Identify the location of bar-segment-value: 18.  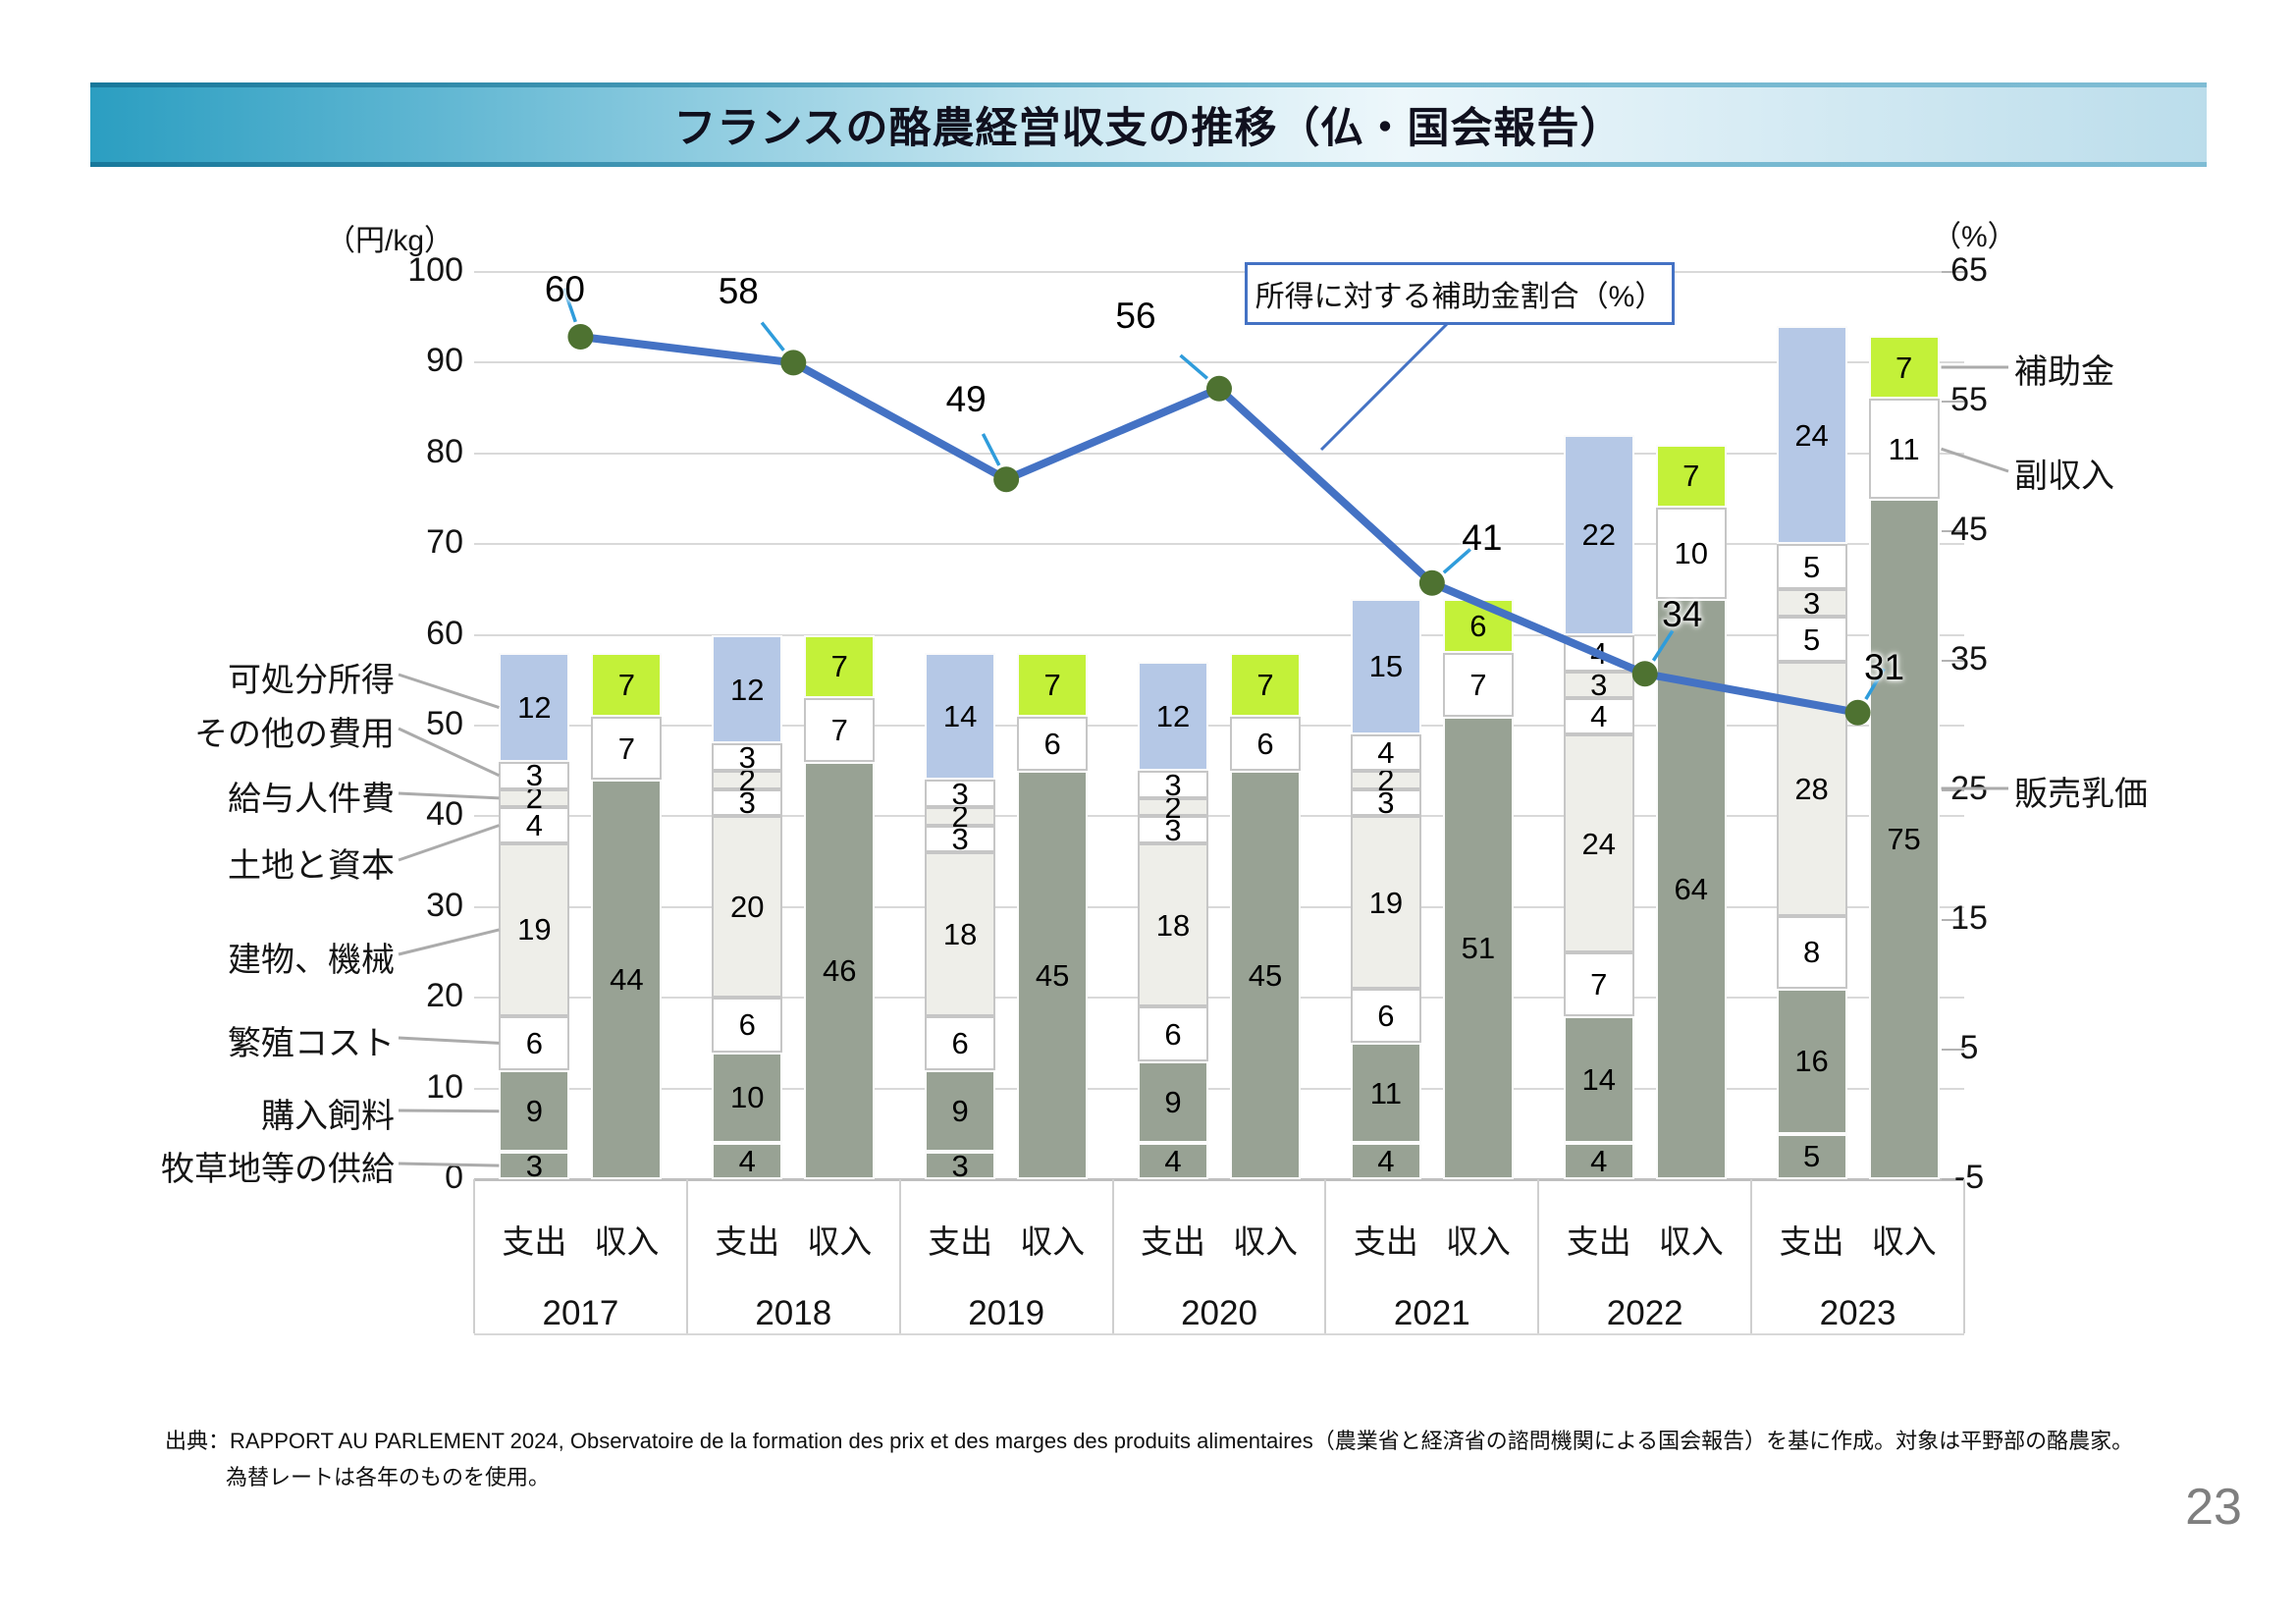
(960, 934).